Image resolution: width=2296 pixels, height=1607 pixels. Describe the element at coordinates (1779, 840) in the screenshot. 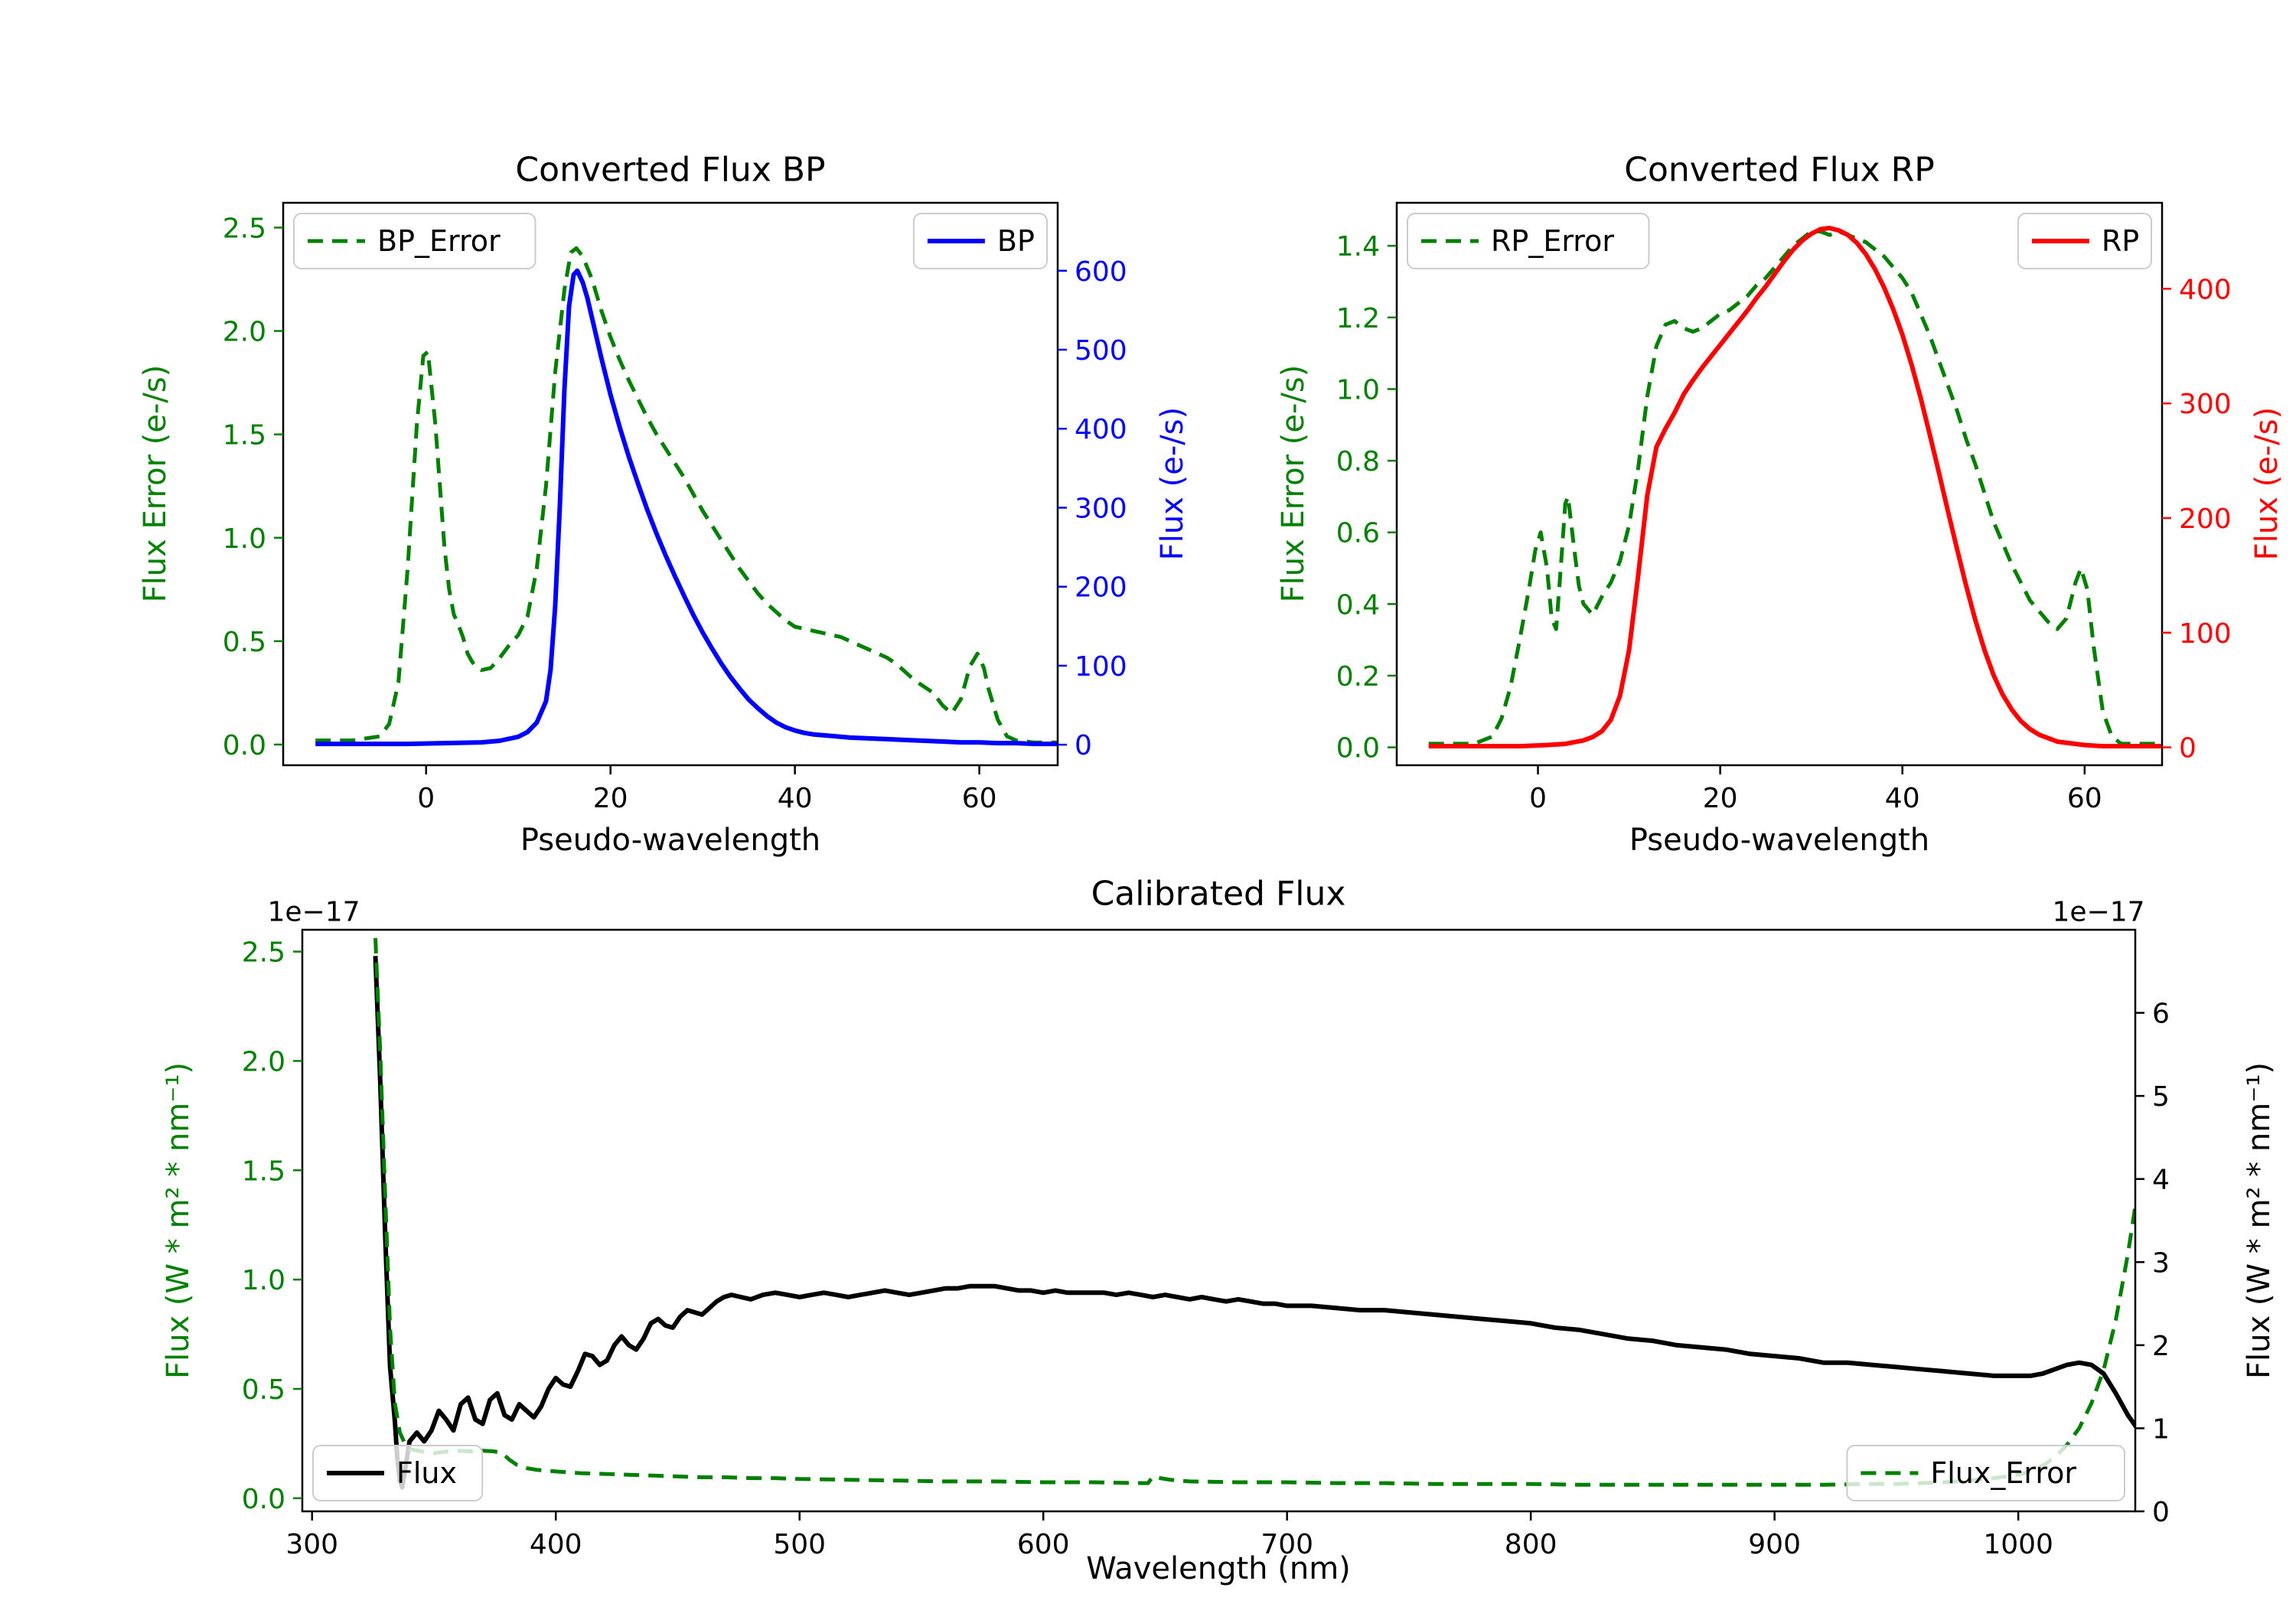

I see `rp-xaxis-label: Pseudo-wavelength` at that location.